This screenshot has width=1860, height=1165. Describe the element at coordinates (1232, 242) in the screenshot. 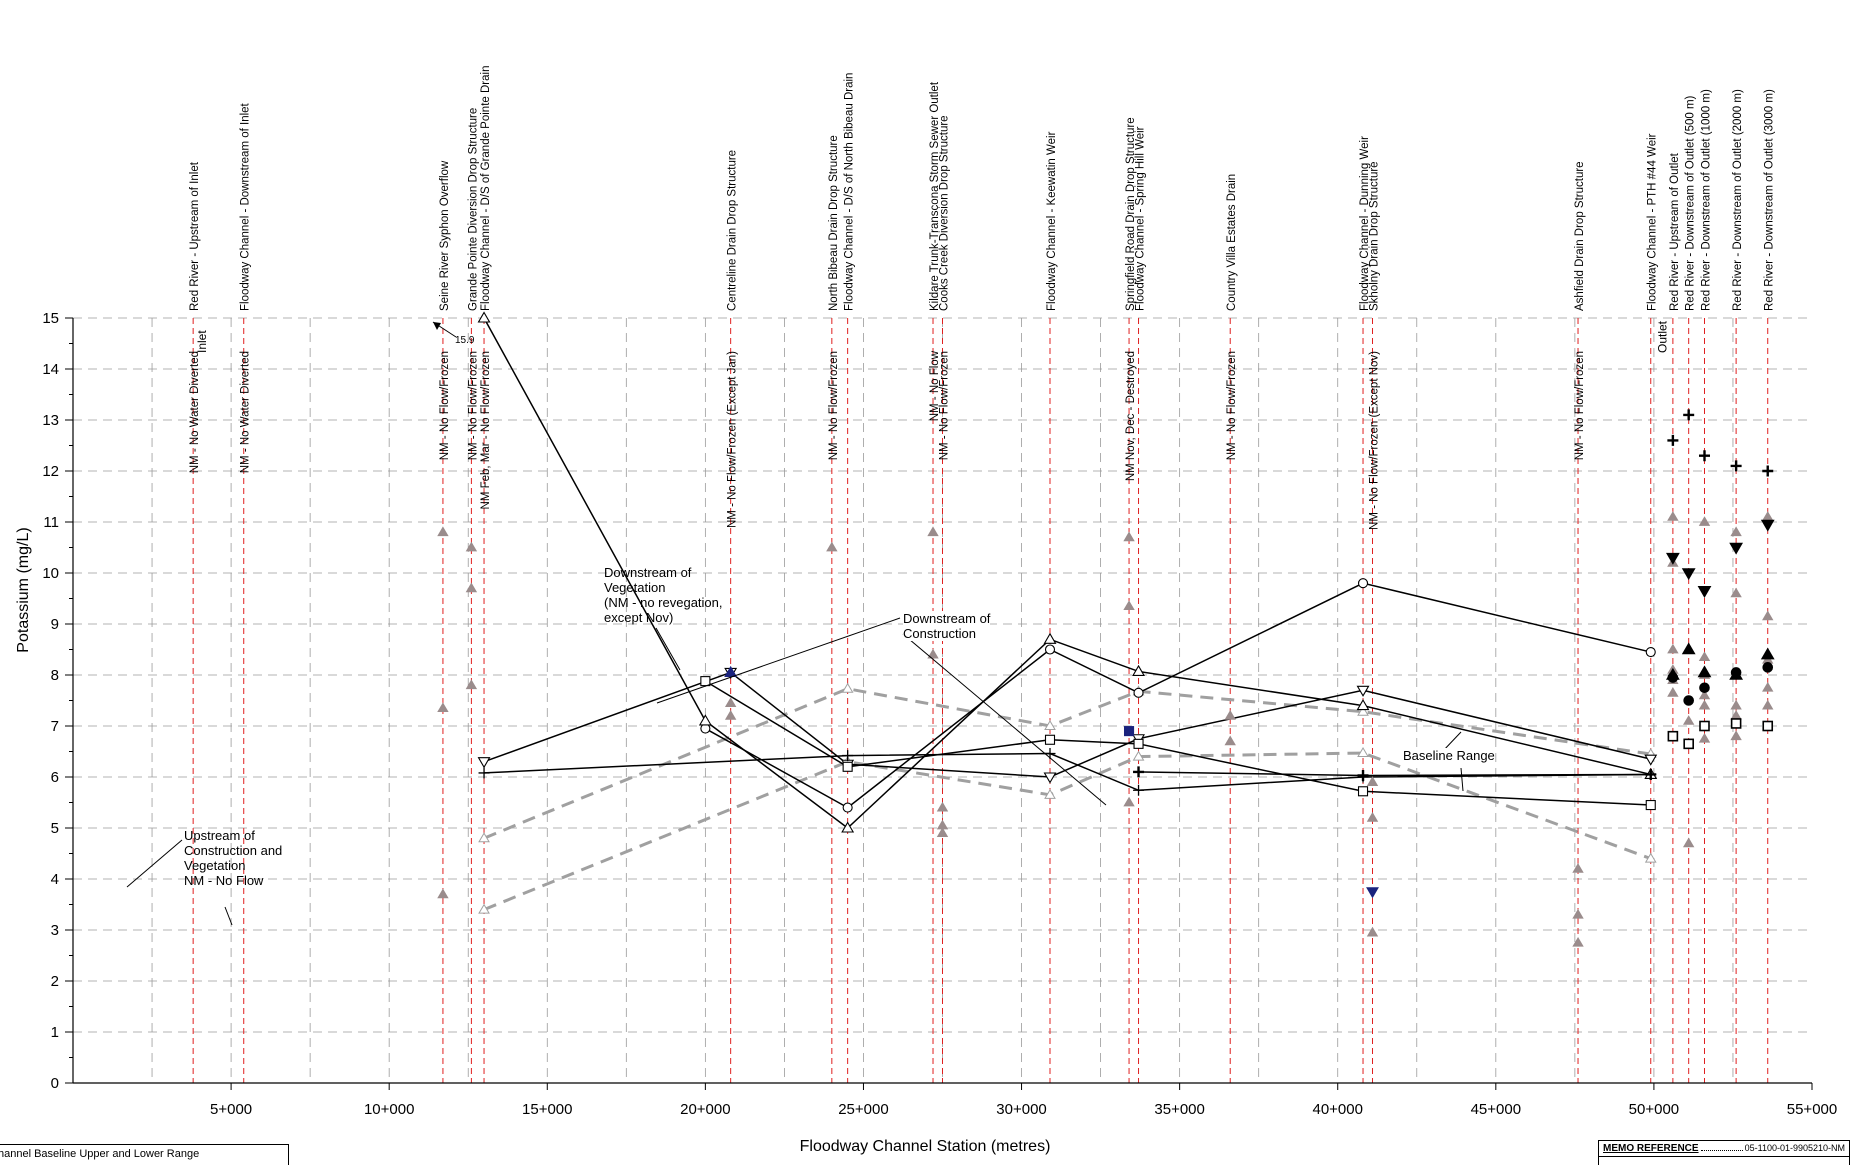

I see `site-label: Country Villa Estates Drain` at that location.